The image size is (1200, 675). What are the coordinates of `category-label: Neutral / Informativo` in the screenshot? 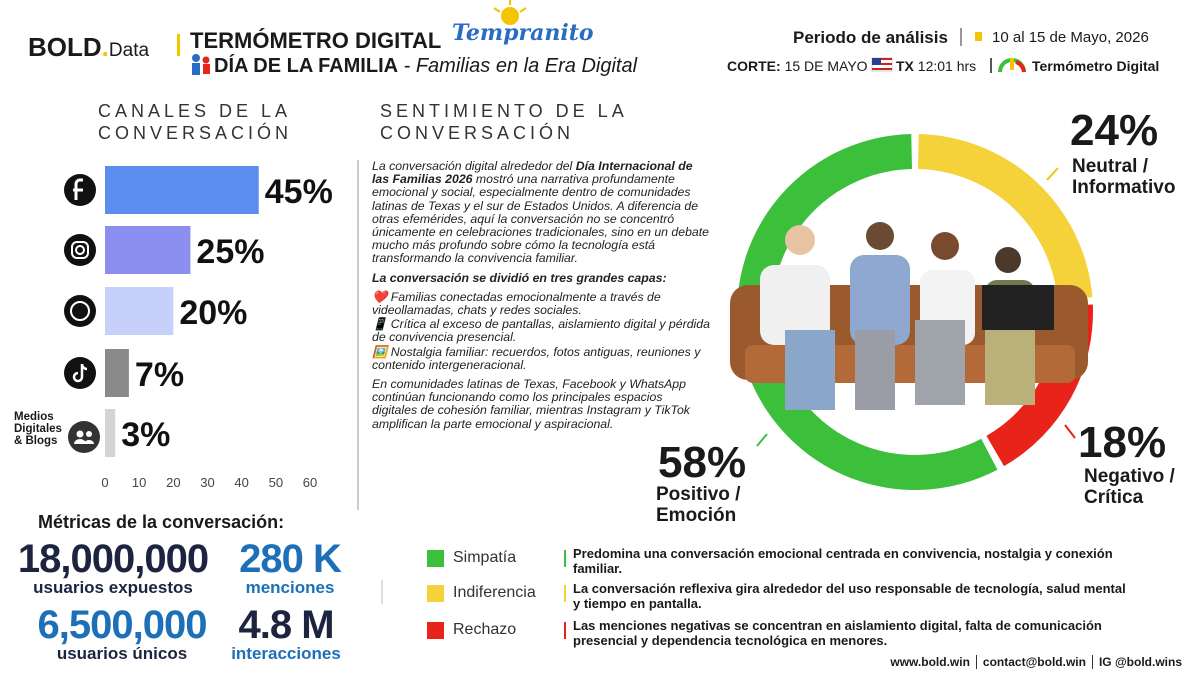 It's located at (1124, 177).